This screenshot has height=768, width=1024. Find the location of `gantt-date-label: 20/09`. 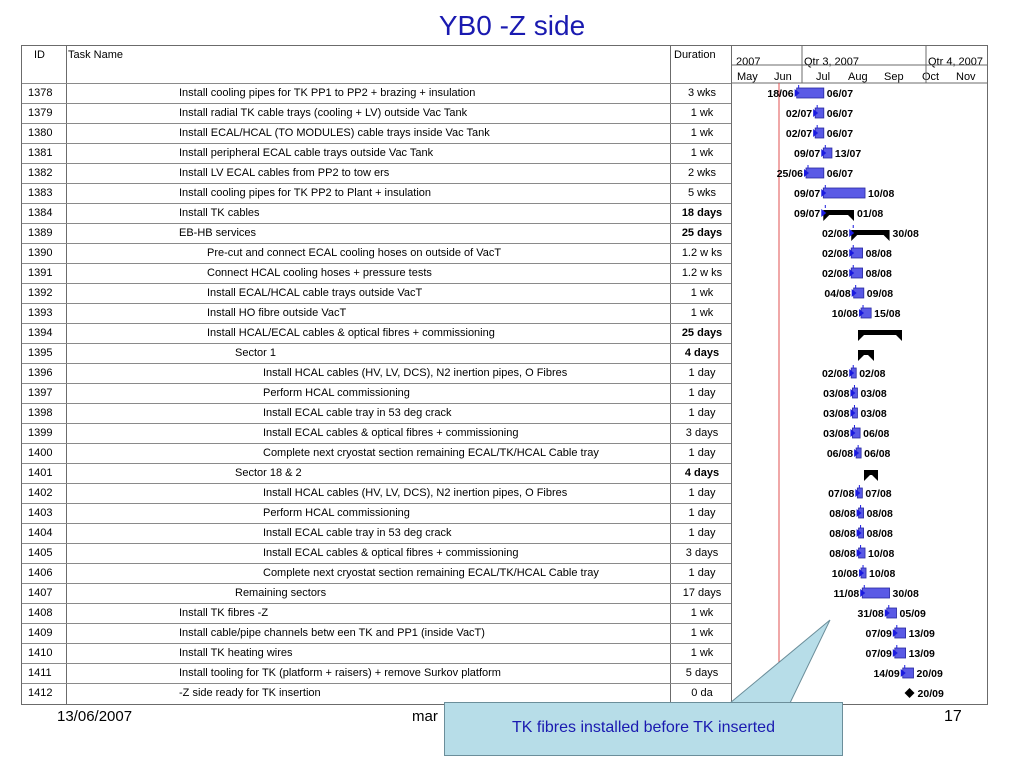

gantt-date-label: 20/09 is located at coordinates (931, 694).